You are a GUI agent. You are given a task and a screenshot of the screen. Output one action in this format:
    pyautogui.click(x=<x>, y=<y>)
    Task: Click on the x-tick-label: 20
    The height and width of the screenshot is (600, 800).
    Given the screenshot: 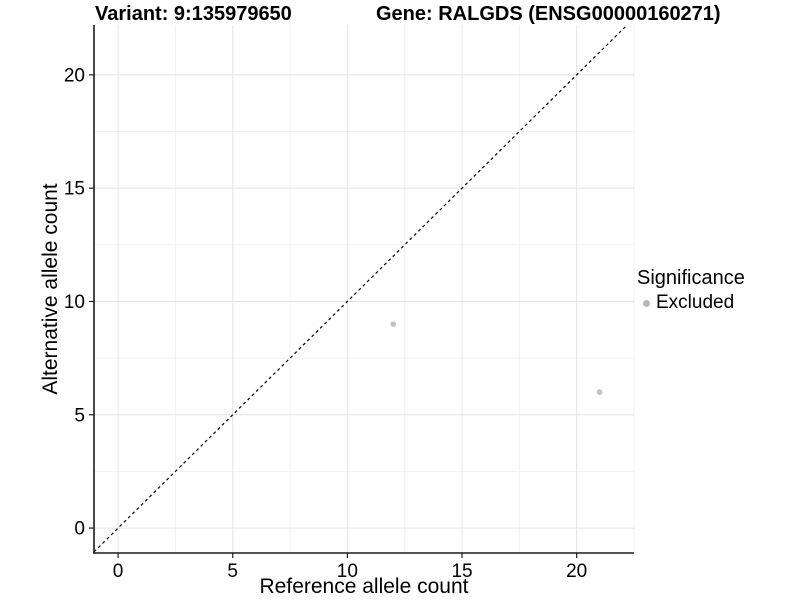 What is the action you would take?
    pyautogui.click(x=576, y=571)
    